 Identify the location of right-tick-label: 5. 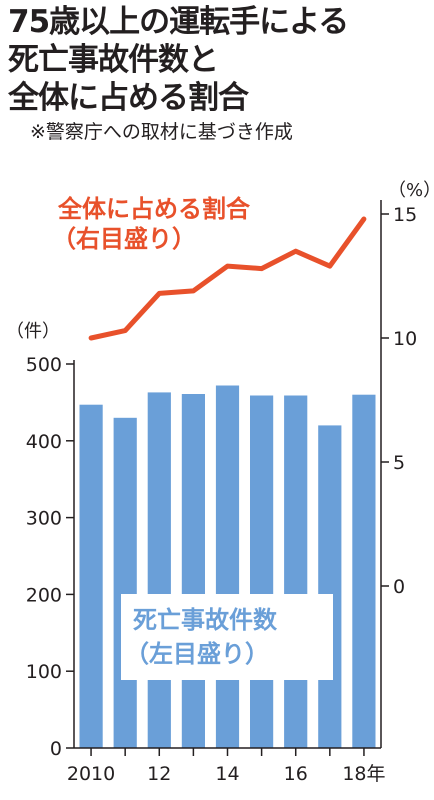
(399, 463).